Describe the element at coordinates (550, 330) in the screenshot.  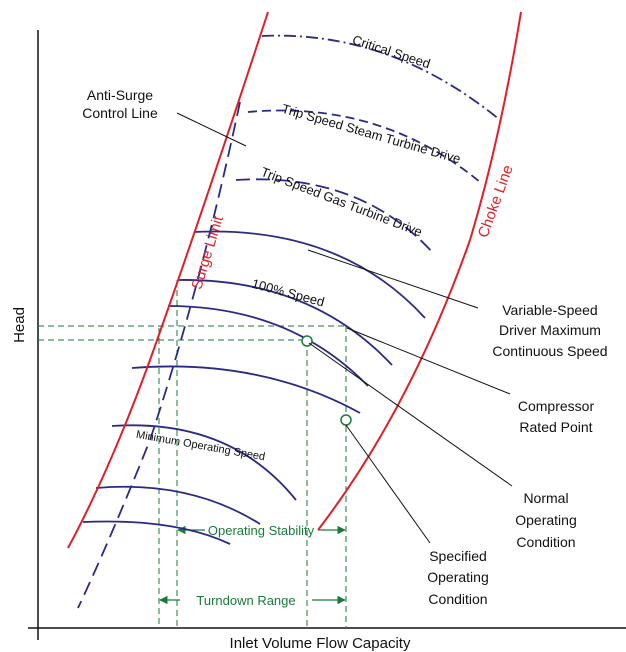
I see `max-continuous-label-line2: Driver Maximum` at that location.